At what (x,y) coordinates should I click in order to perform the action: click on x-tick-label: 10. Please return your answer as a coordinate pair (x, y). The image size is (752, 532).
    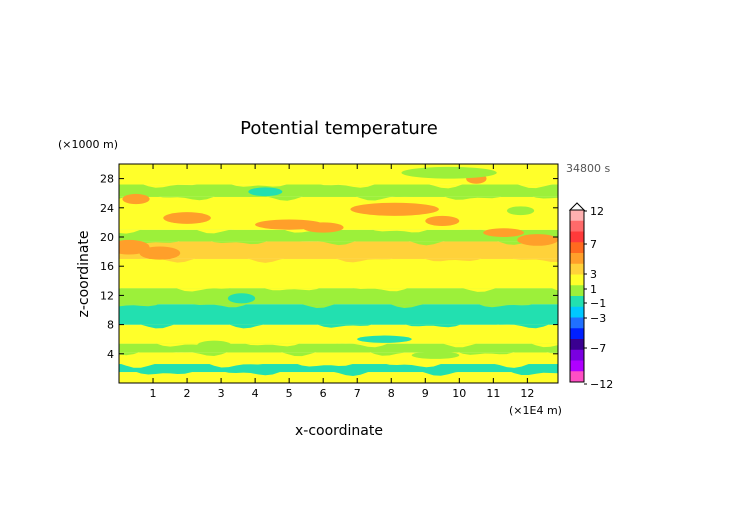
    Looking at the image, I should click on (459, 393).